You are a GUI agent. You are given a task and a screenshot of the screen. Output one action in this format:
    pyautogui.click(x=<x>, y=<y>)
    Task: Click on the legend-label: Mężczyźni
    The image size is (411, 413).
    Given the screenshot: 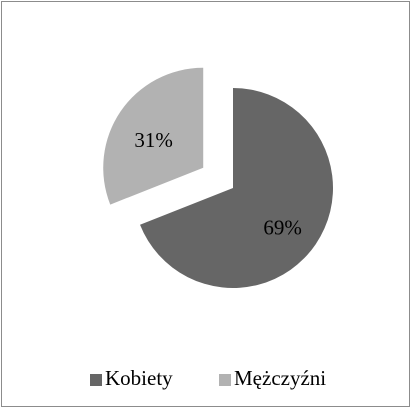 What is the action you would take?
    pyautogui.click(x=280, y=378)
    